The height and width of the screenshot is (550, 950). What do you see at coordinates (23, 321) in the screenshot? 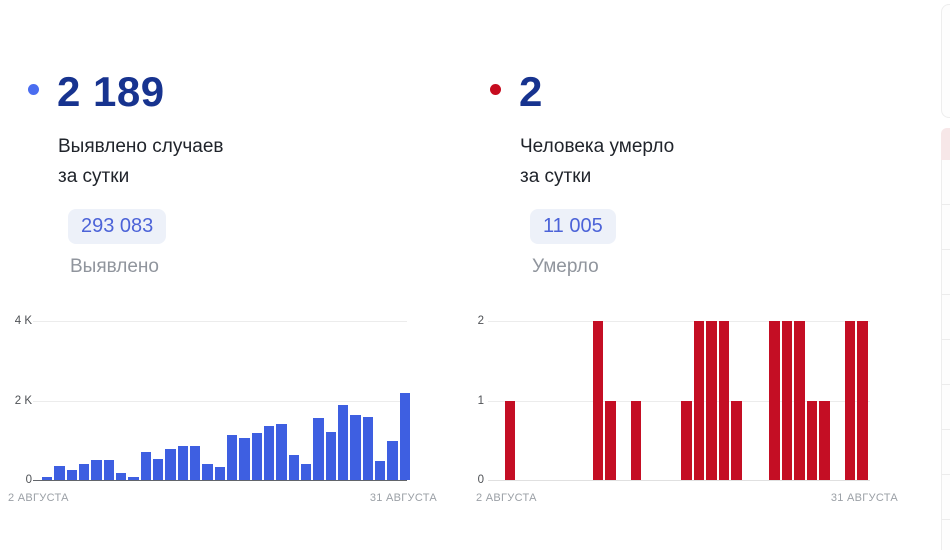
I see `y-axis-tick: 4 K` at bounding box center [23, 321].